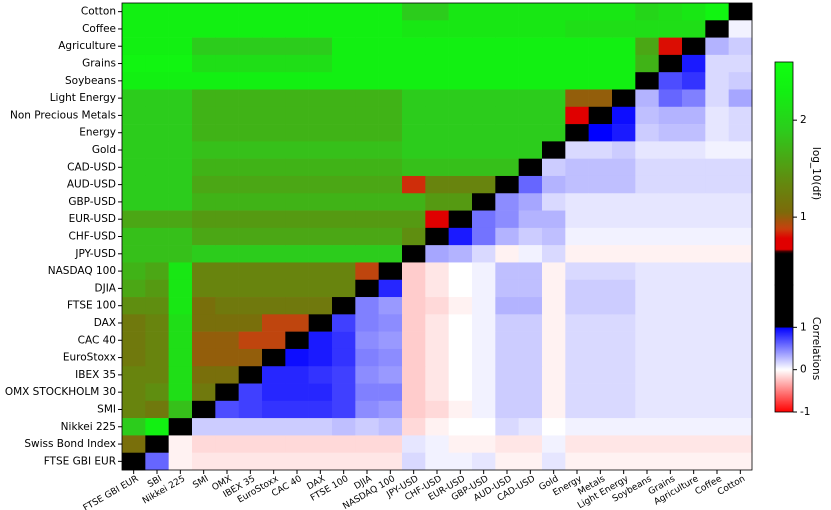 This screenshot has width=831, height=510. I want to click on colorbar-tick-label: 2, so click(803, 120).